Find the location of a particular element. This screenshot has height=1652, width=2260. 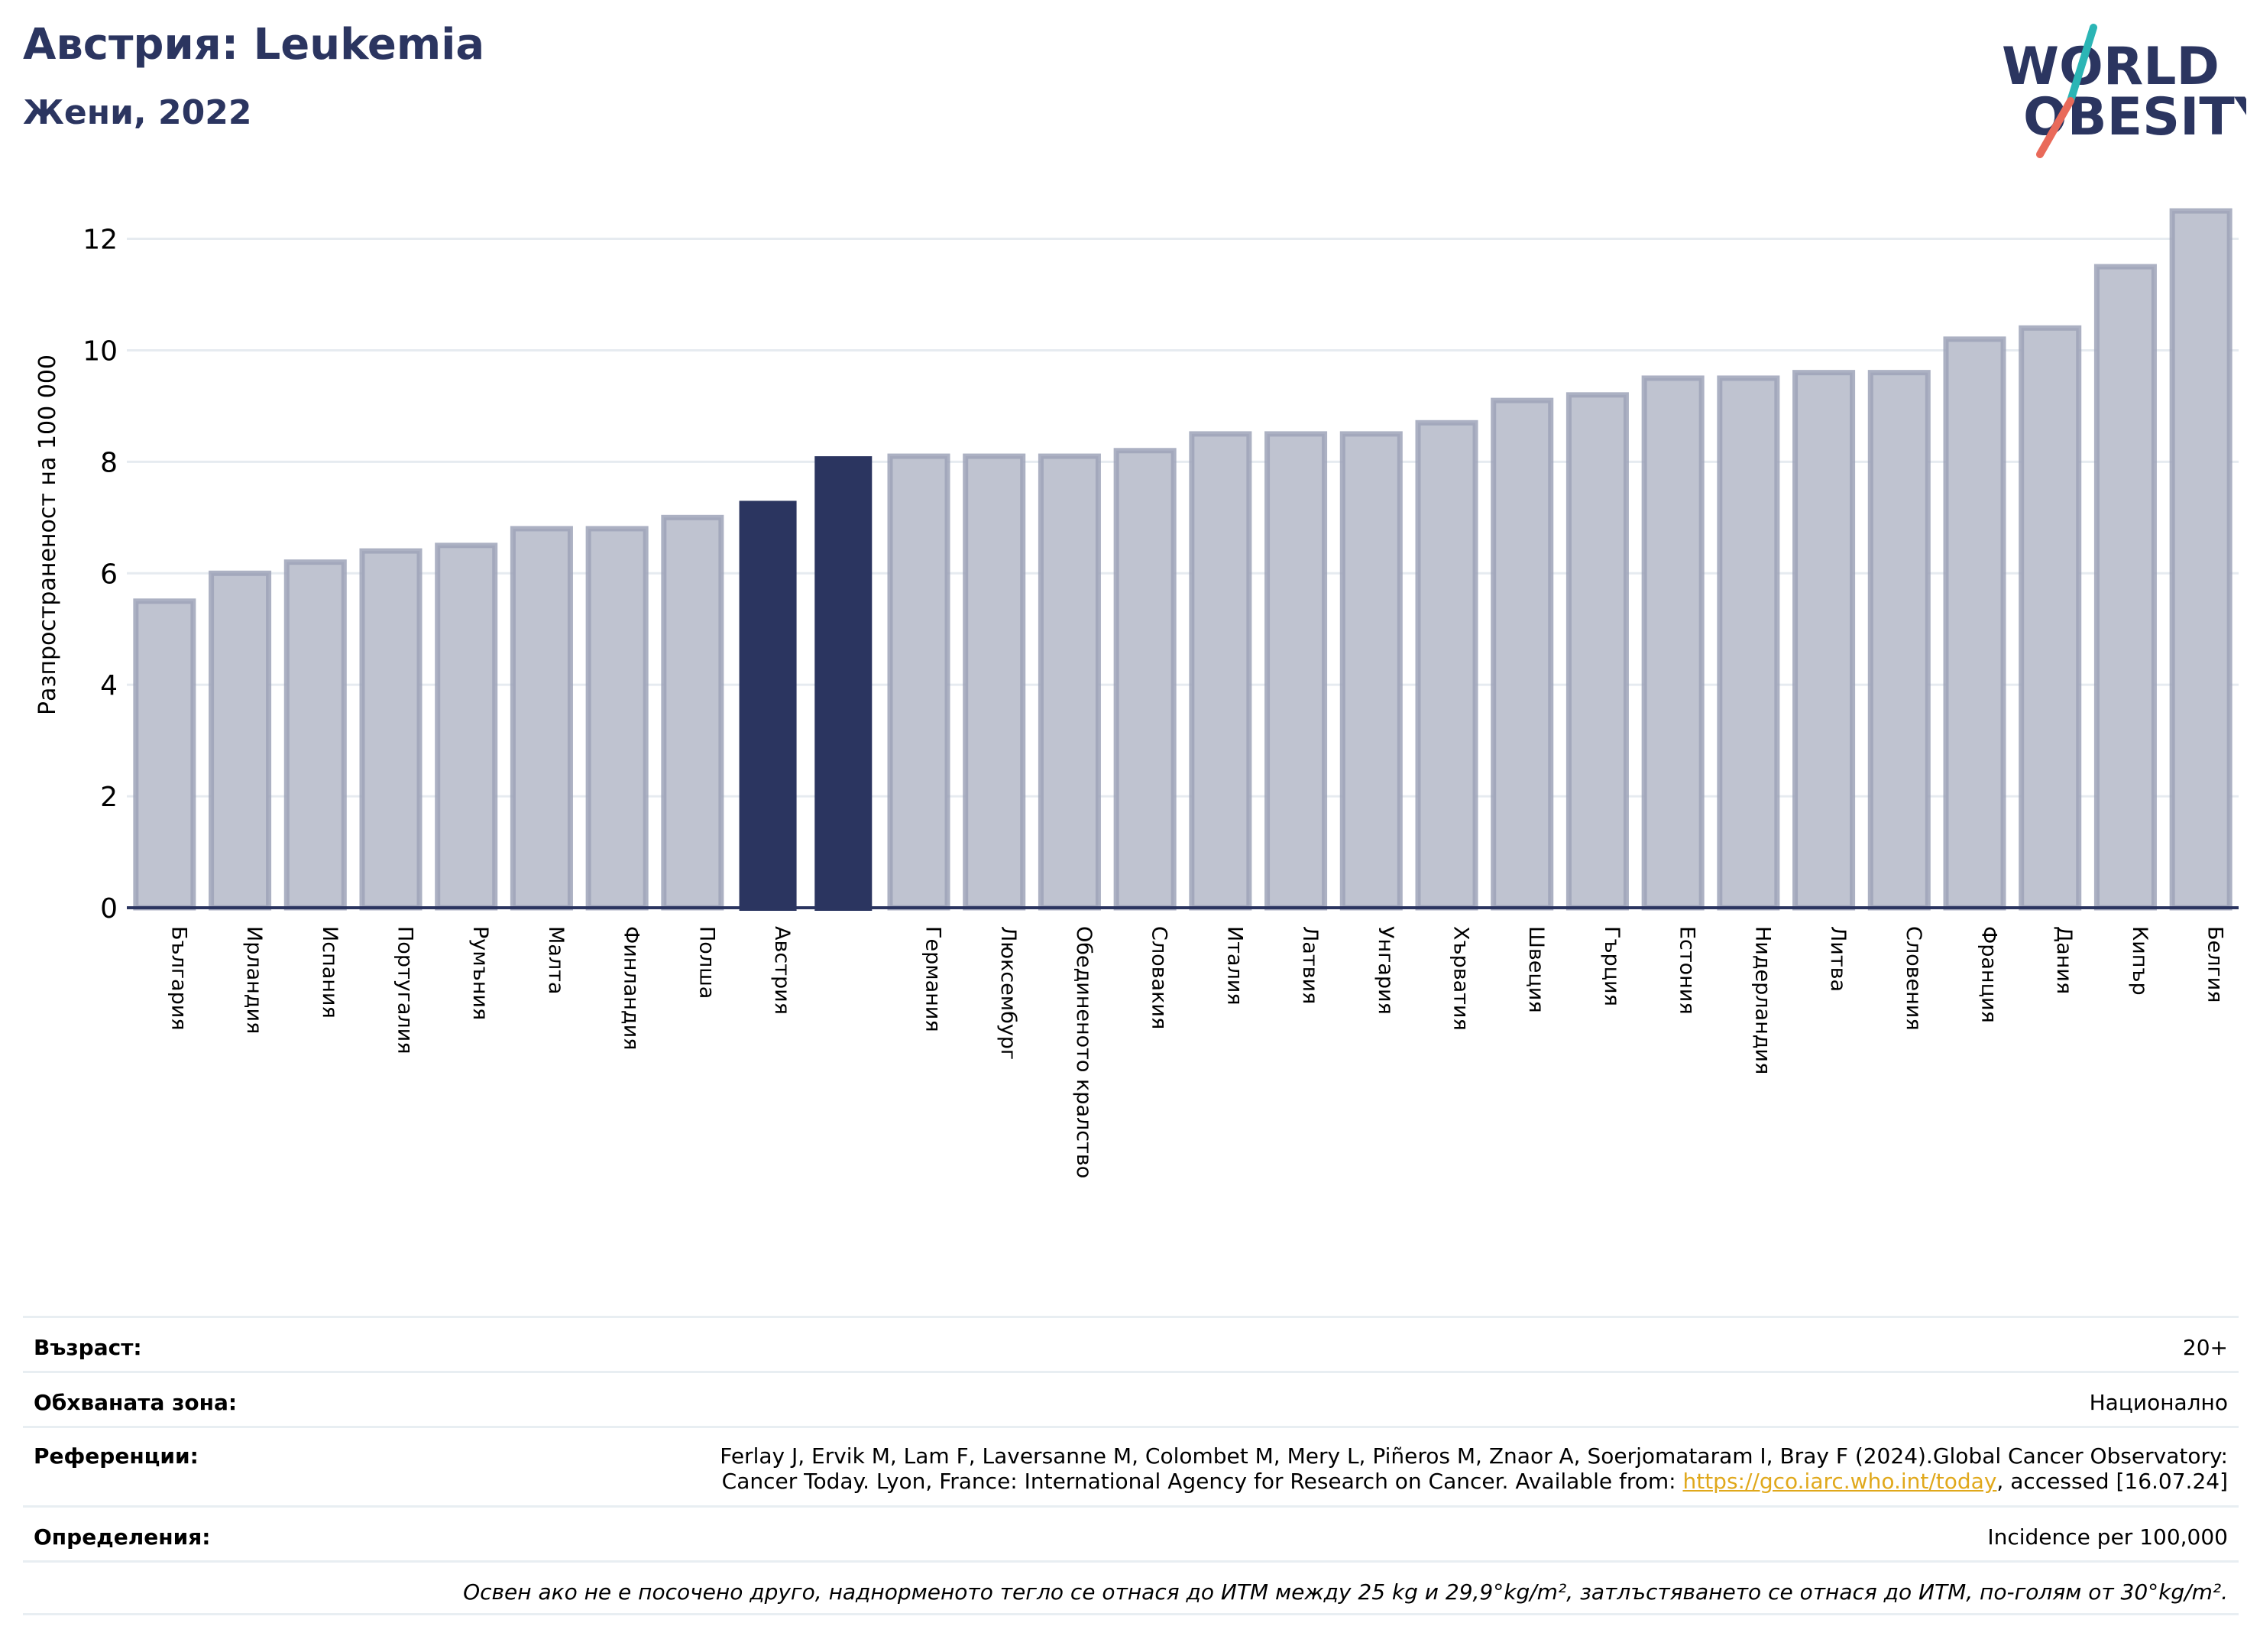

chart-title: Австрия: Leukemia is located at coordinates (254, 45).